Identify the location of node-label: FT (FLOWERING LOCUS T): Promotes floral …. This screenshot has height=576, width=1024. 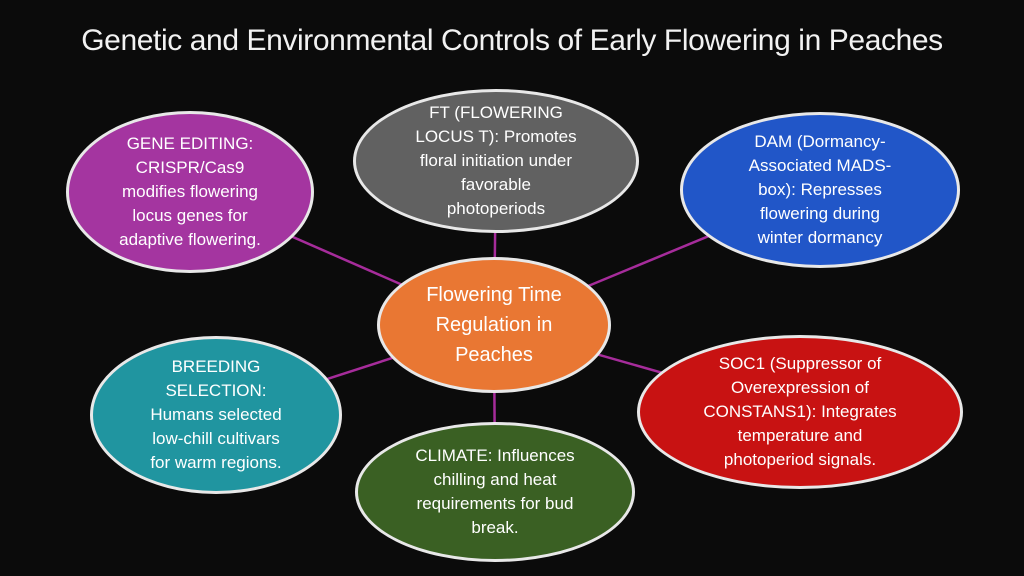
(496, 160).